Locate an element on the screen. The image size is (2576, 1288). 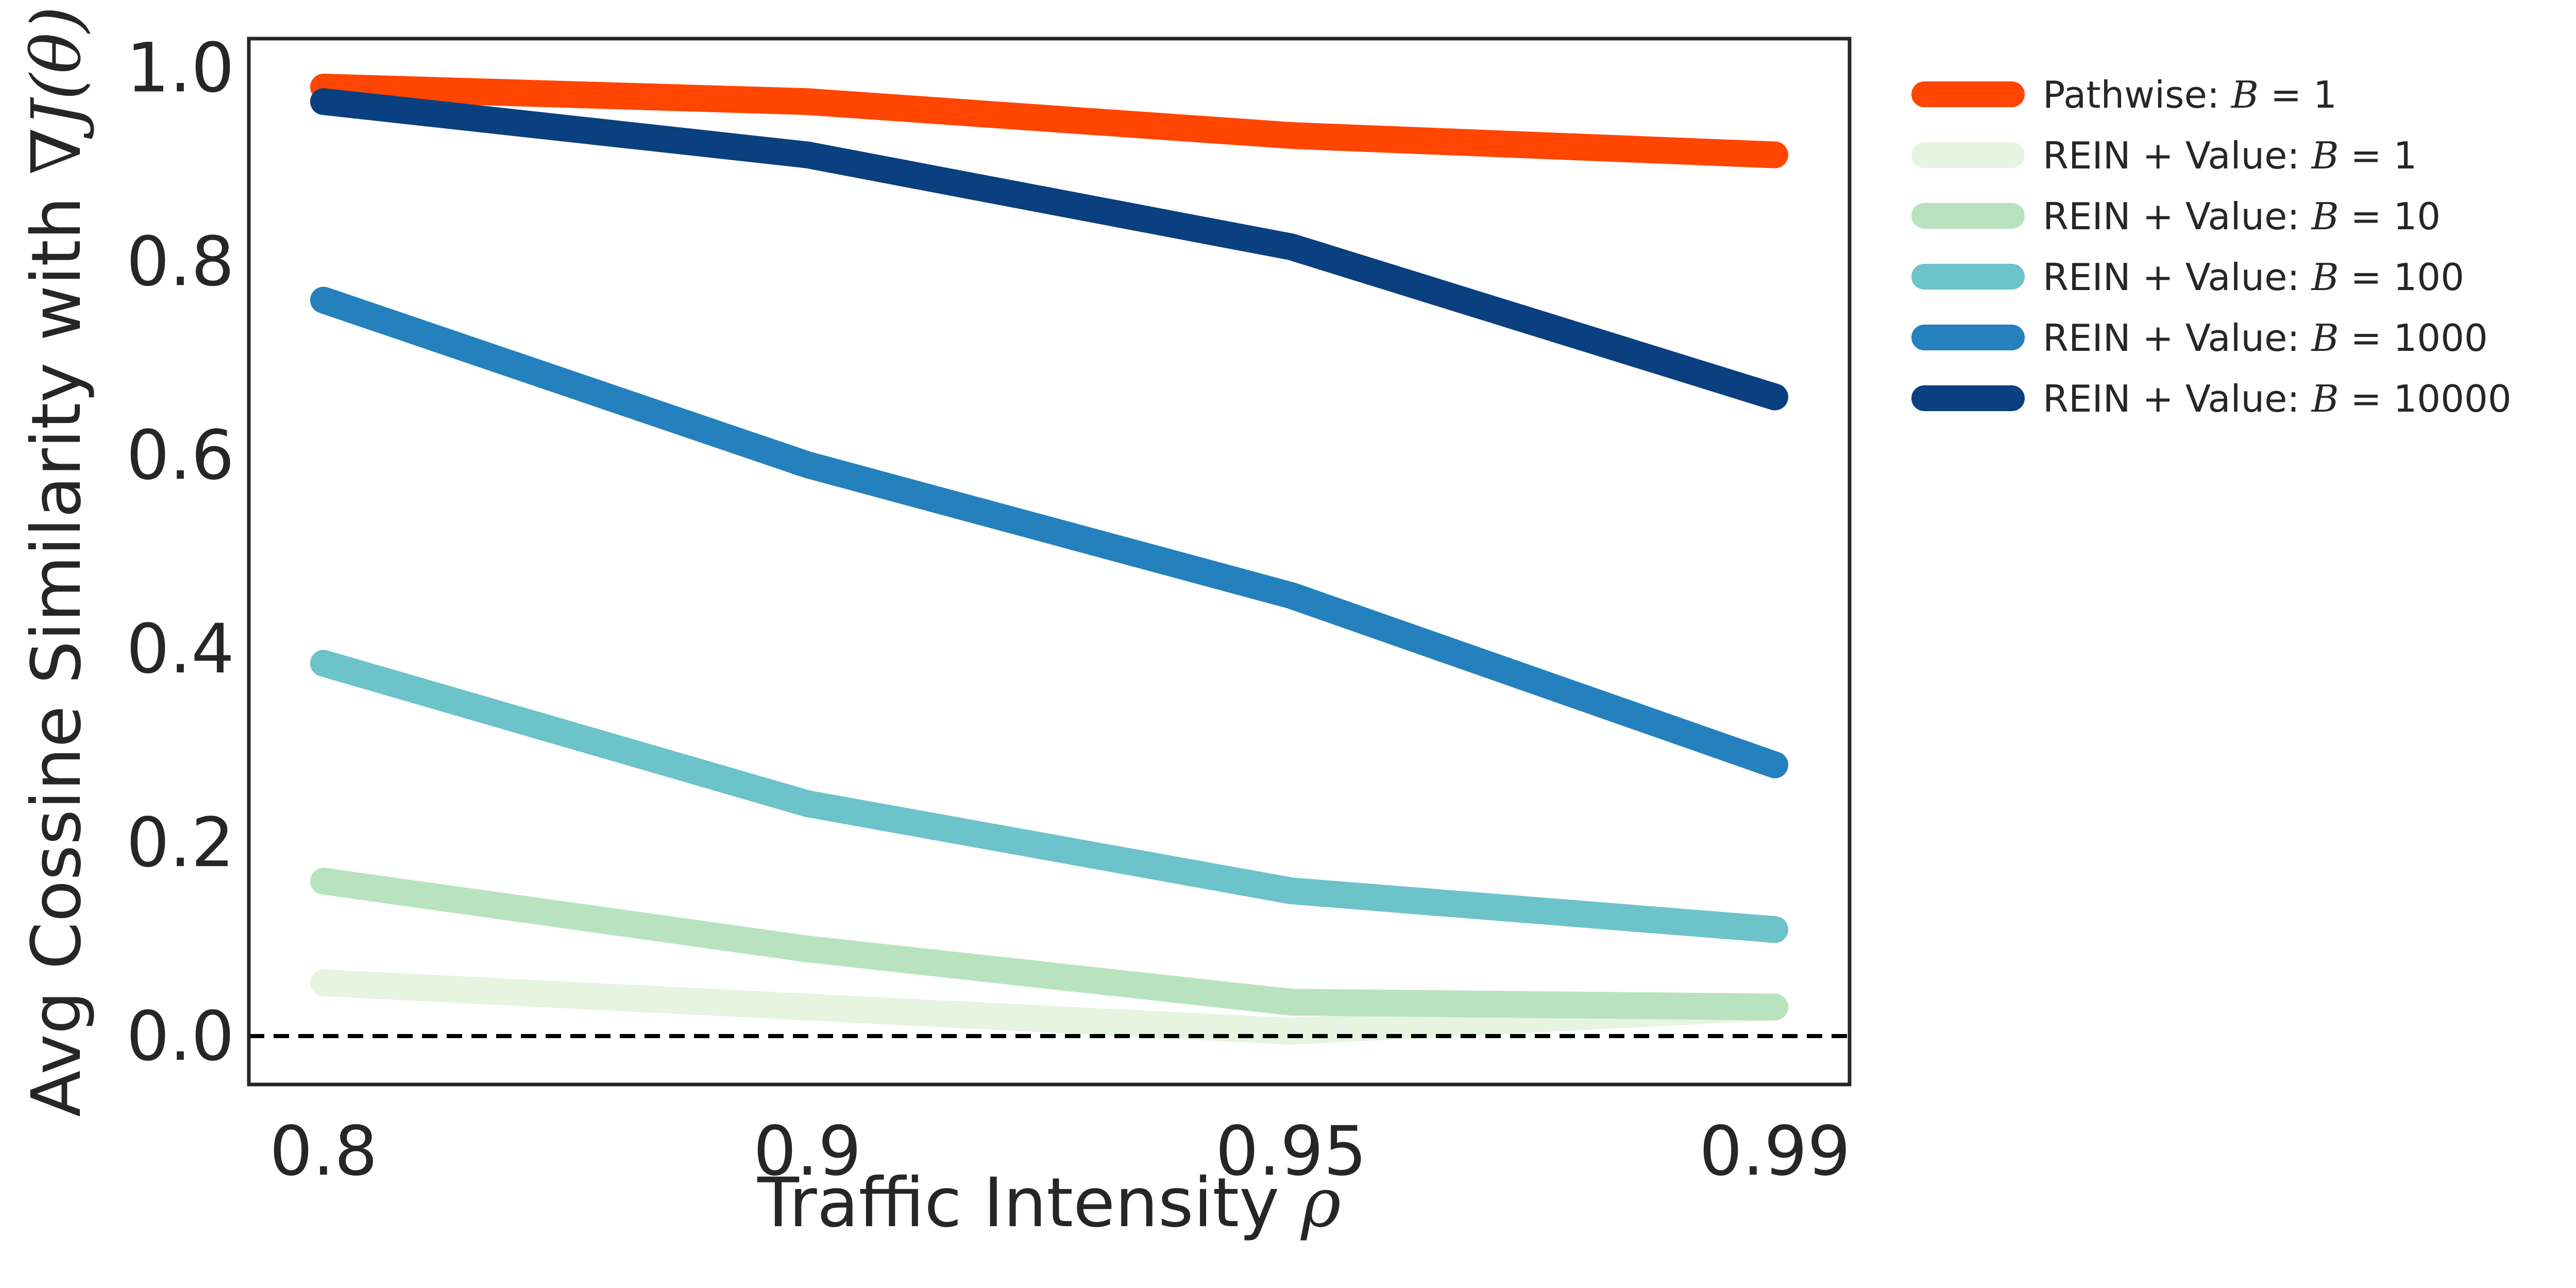
legend-label-2: REIN + Value: B = 10 is located at coordinates (2242, 216).